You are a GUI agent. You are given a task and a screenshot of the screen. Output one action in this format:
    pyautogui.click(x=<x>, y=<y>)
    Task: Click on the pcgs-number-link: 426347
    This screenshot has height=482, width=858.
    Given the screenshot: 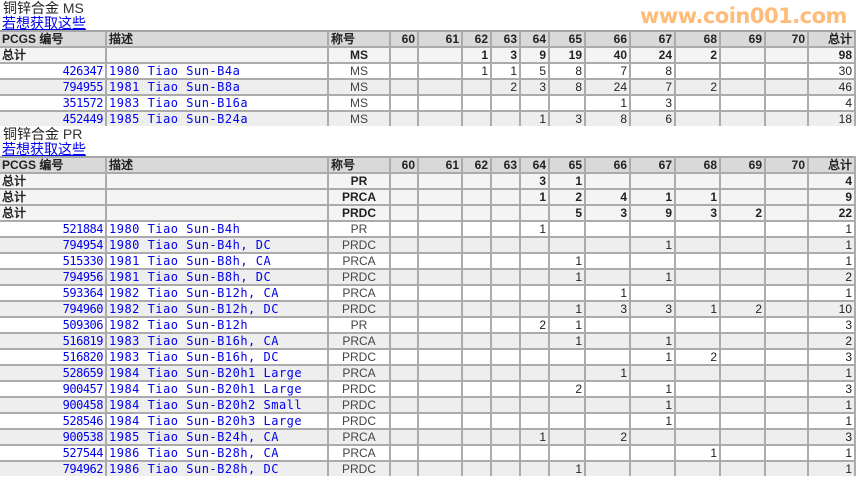 What is the action you would take?
    pyautogui.click(x=53, y=70)
    